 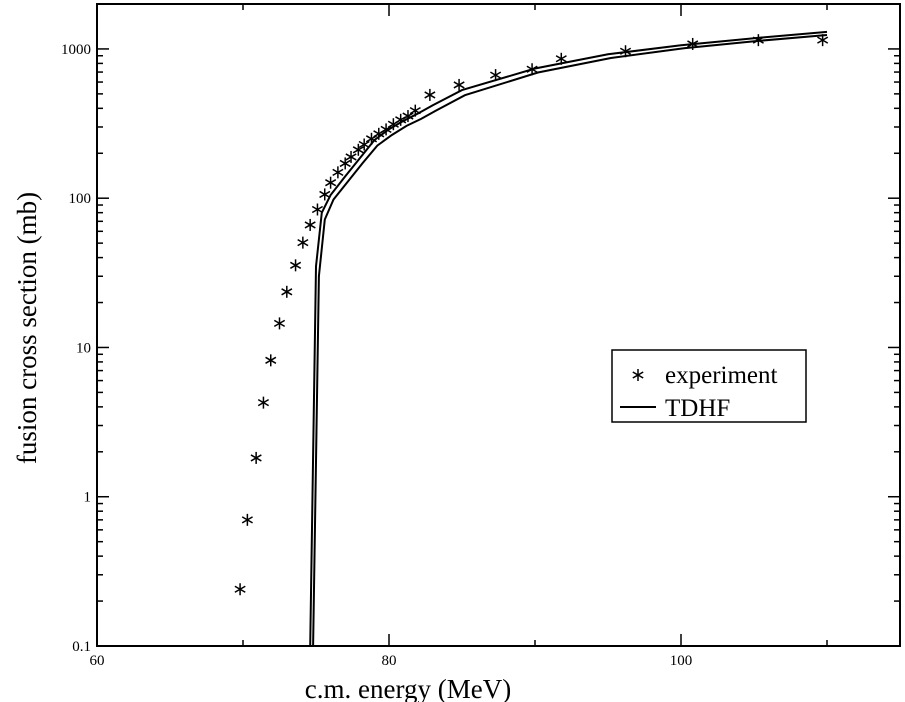 What do you see at coordinates (681, 661) in the screenshot?
I see `x-tick-label: 100` at bounding box center [681, 661].